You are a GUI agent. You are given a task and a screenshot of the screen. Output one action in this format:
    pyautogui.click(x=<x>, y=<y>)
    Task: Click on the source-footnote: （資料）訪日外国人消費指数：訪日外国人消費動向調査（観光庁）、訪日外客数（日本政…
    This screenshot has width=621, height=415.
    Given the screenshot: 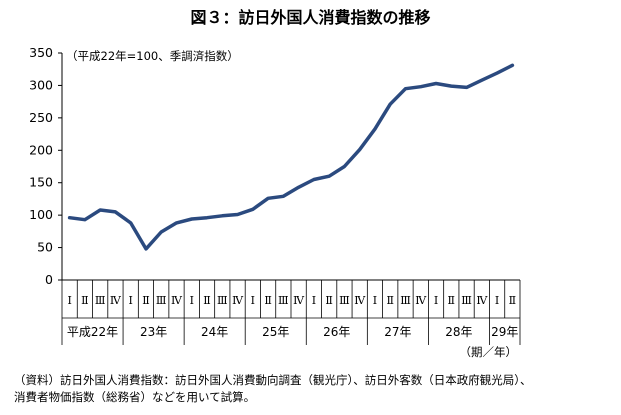 What is the action you would take?
    pyautogui.click(x=273, y=388)
    